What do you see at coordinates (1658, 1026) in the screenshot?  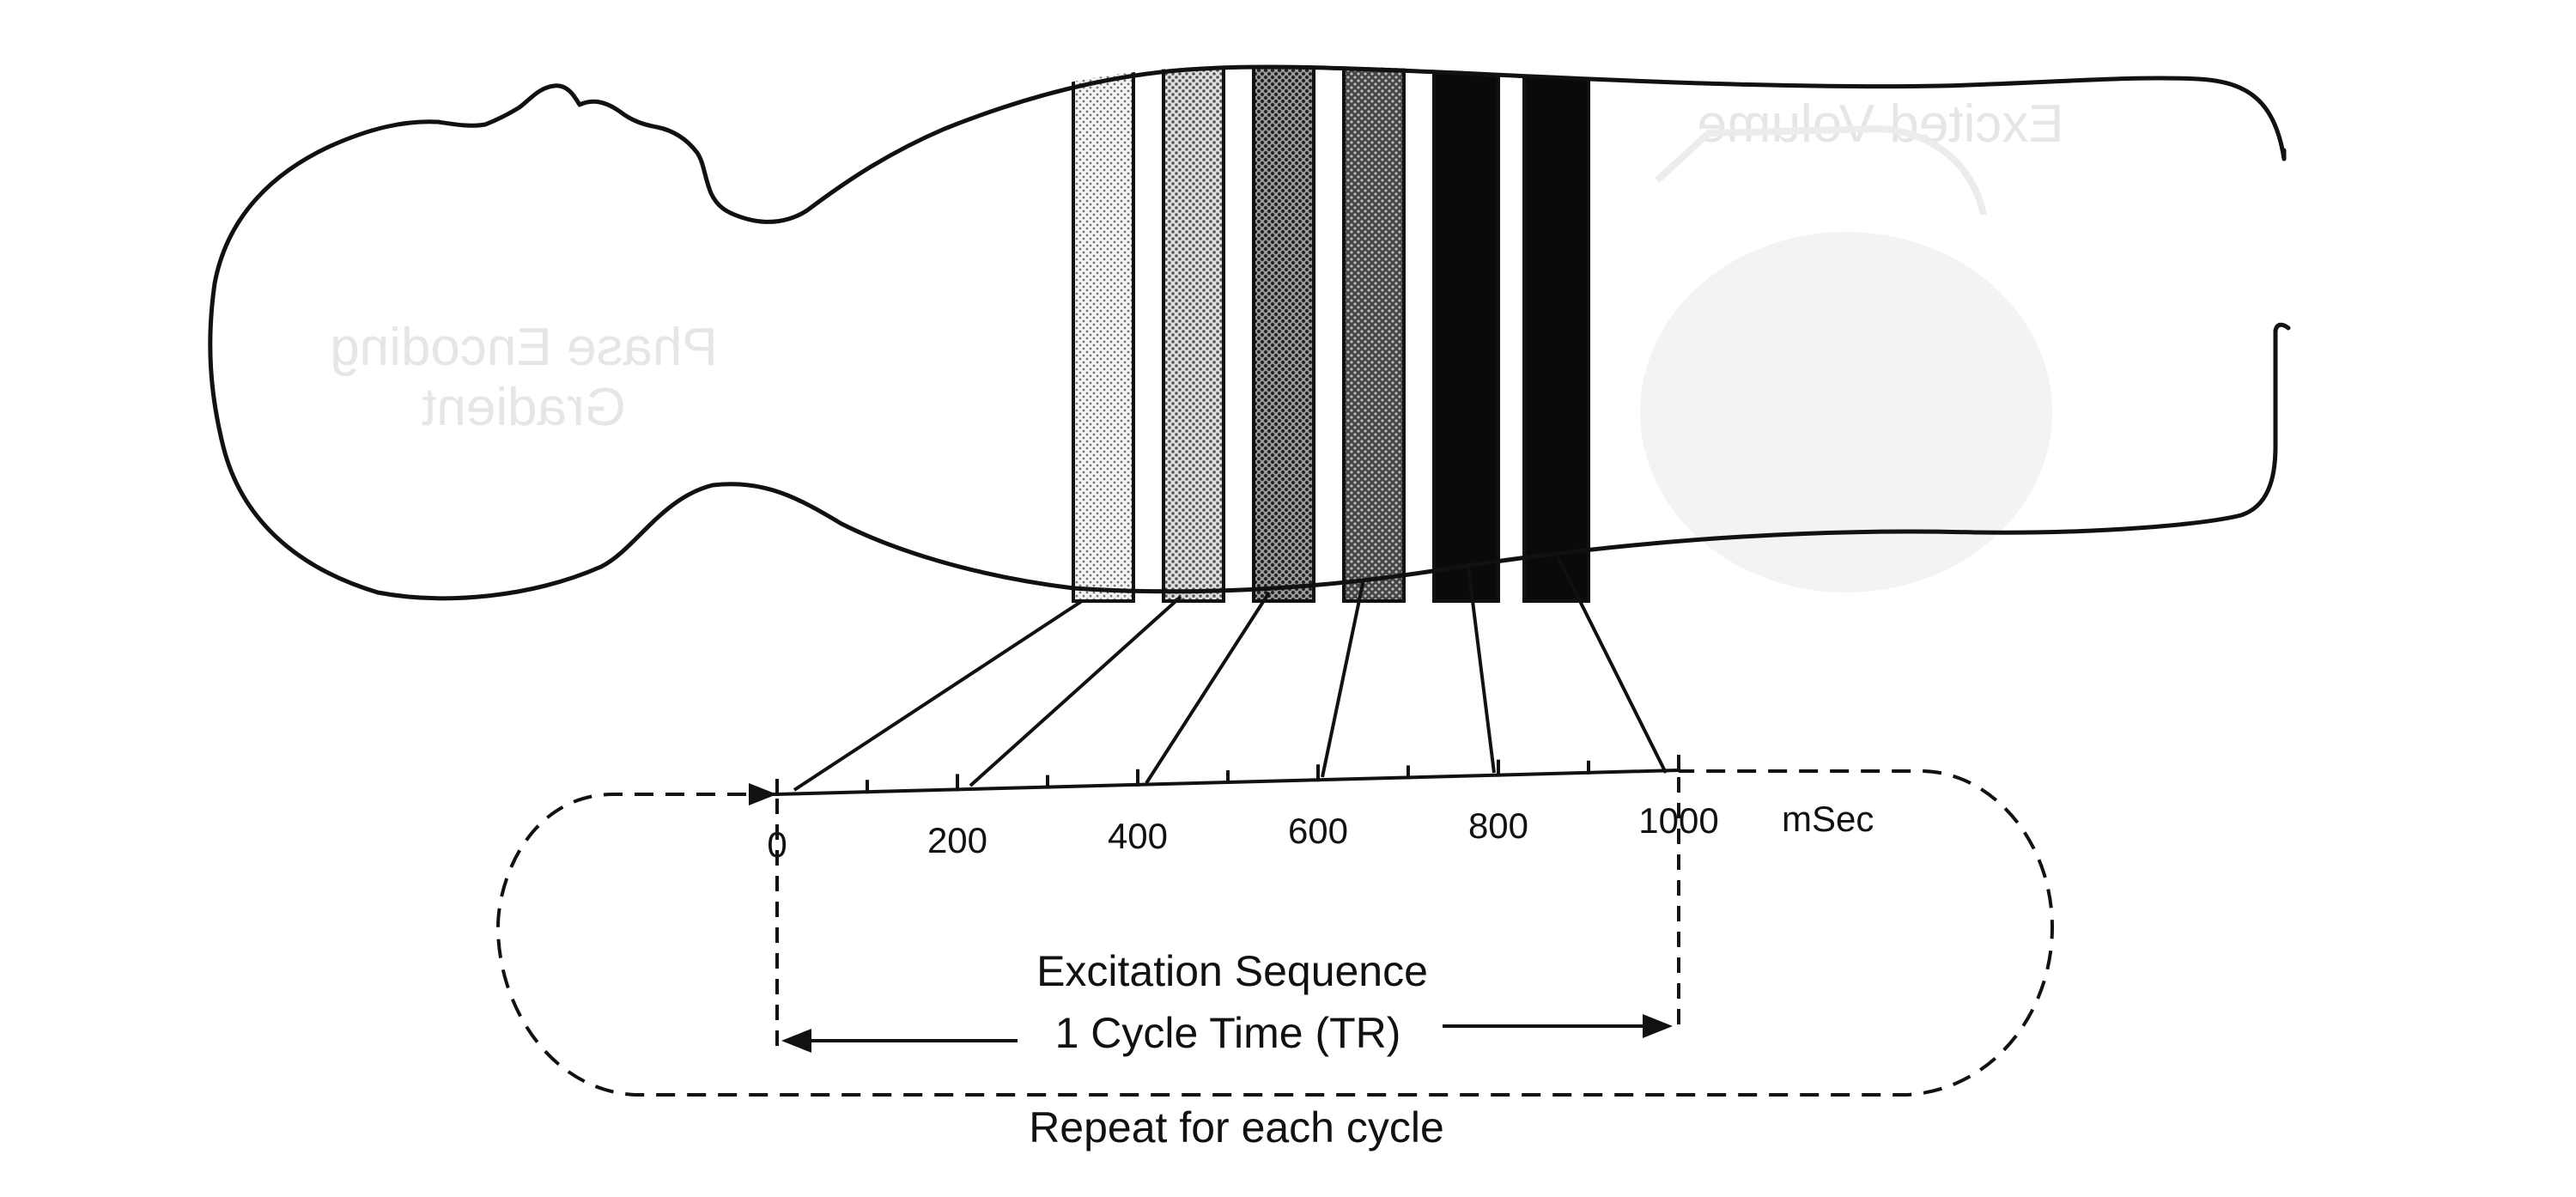 I see `arrow-right-icon` at bounding box center [1658, 1026].